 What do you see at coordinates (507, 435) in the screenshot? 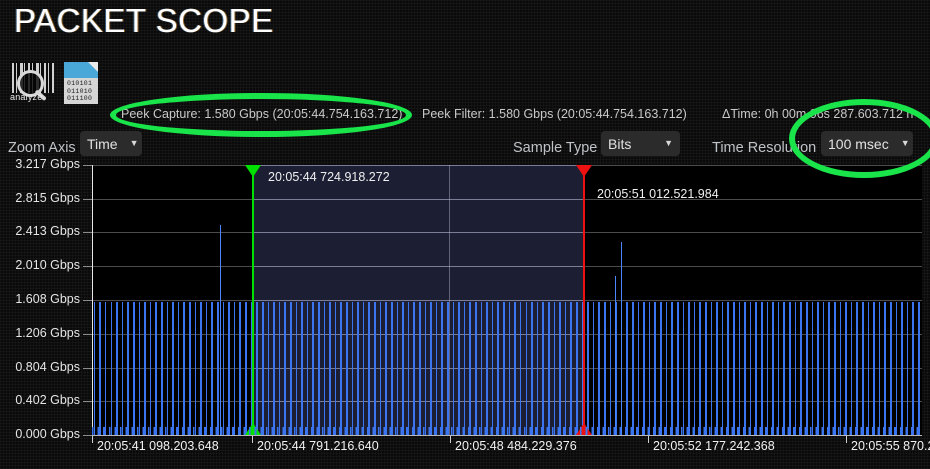
I see `x-axis-line` at bounding box center [507, 435].